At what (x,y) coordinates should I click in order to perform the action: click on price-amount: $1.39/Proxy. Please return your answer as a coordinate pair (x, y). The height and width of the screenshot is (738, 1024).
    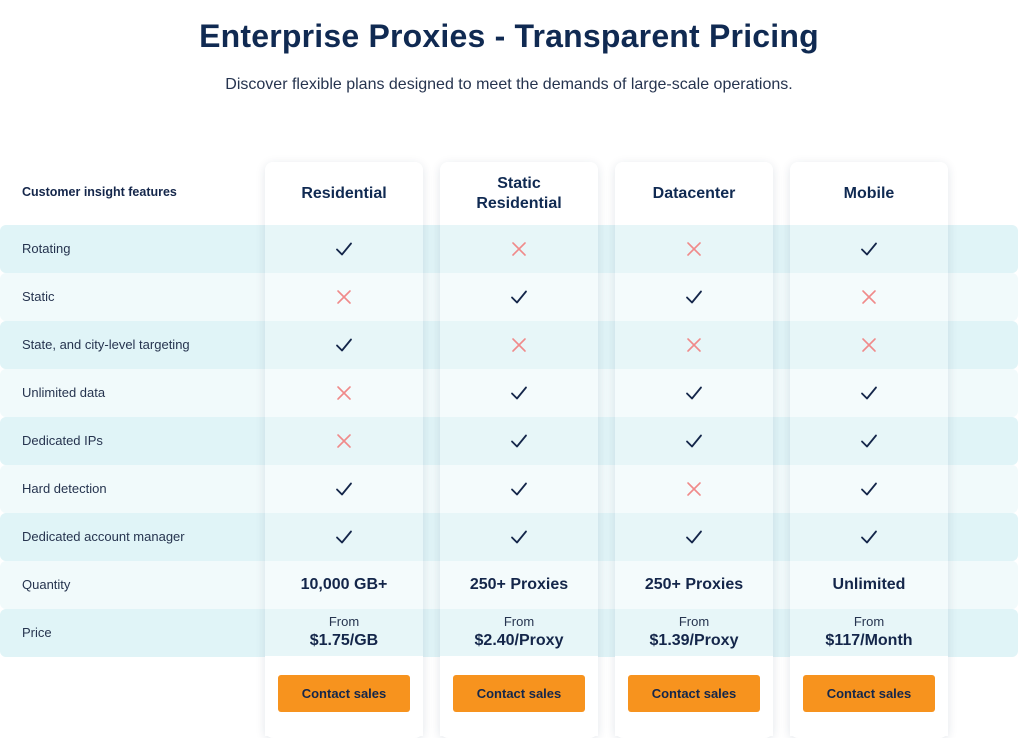
    Looking at the image, I should click on (694, 640).